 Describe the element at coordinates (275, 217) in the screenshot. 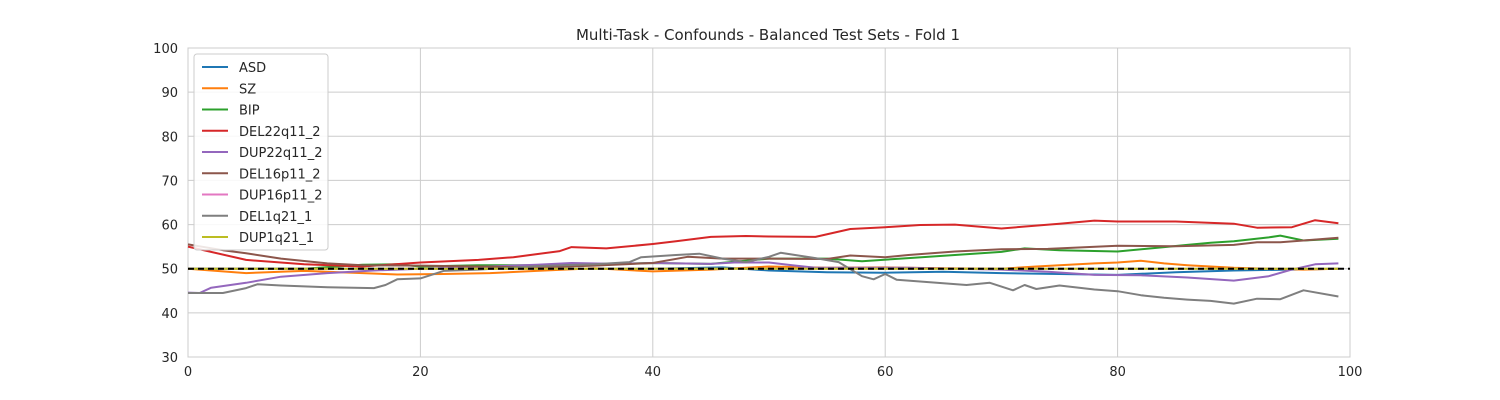

I see `legend-label: DEL1q21_1` at that location.